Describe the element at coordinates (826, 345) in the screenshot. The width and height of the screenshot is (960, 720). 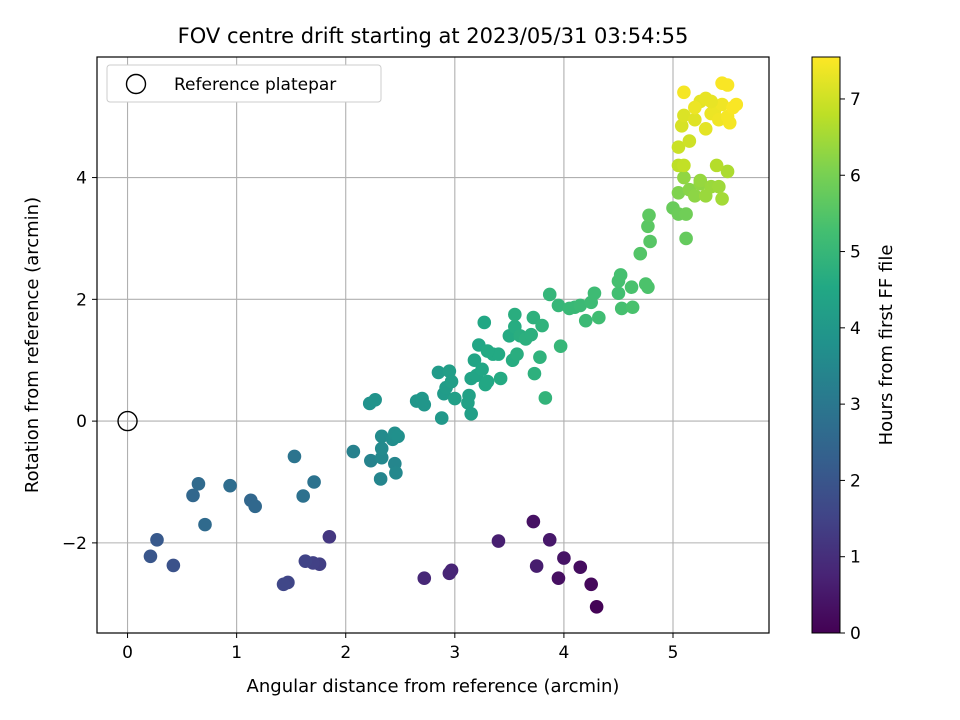
I see `colorbar-gradient` at that location.